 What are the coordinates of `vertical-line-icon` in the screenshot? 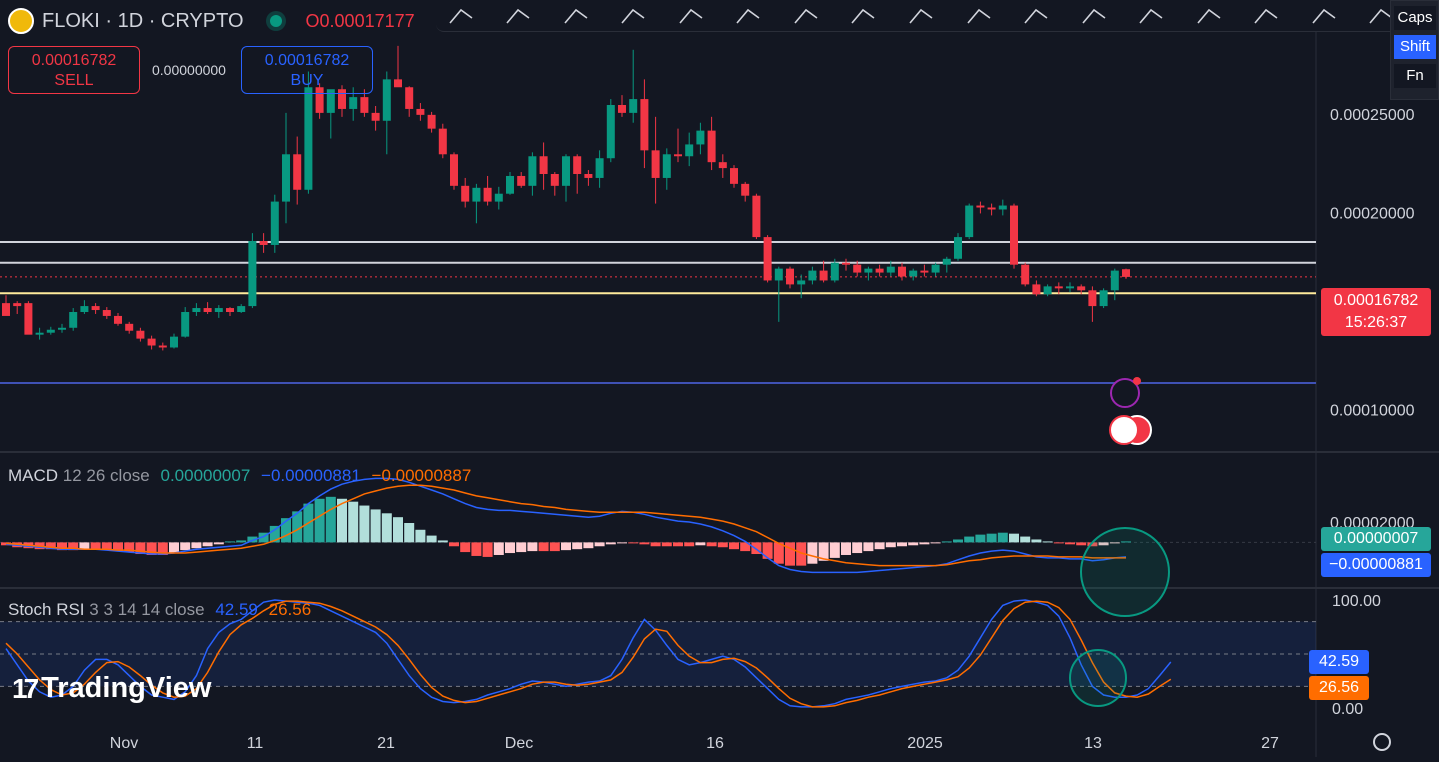 It's located at (749, 16).